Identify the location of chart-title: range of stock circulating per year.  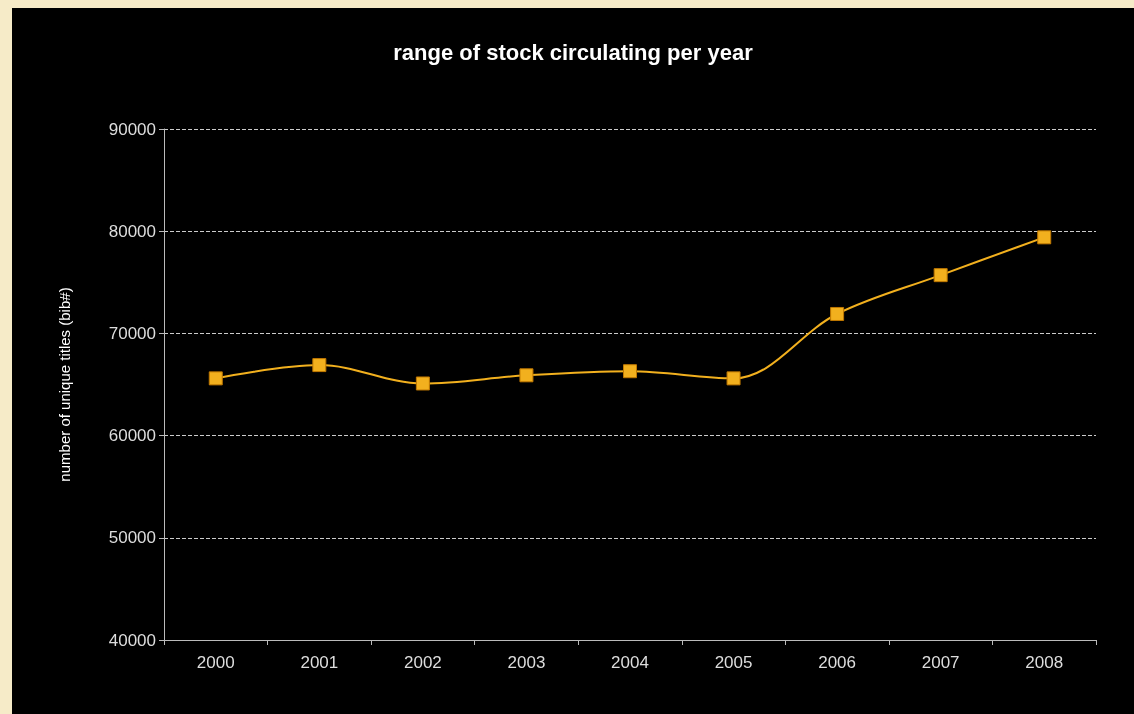
(573, 52).